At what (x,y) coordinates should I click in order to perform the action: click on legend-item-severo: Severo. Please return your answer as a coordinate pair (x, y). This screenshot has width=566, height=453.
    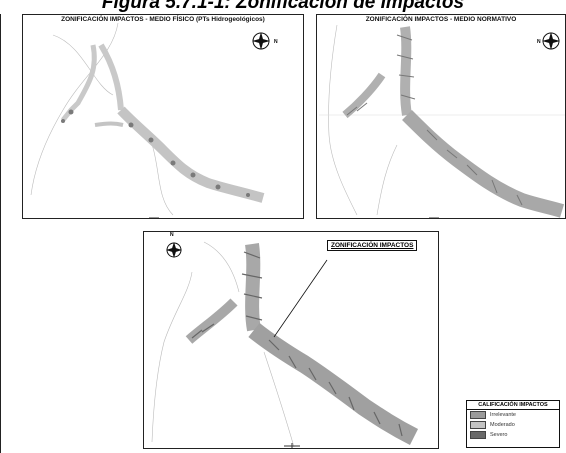
    Looking at the image, I should click on (513, 435).